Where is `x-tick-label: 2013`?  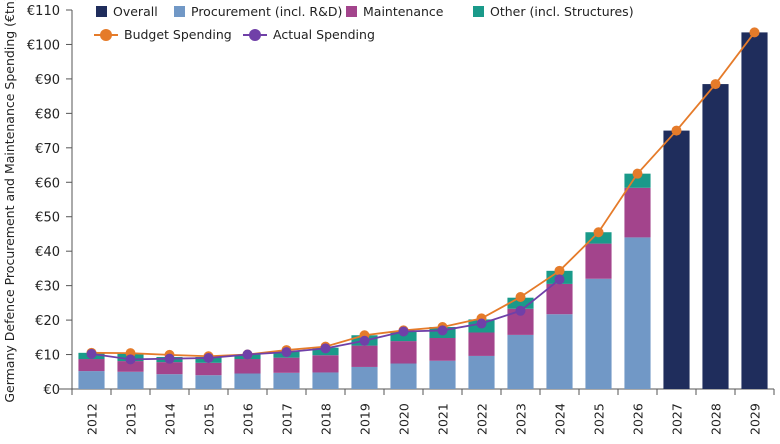
x-tick-label: 2013 is located at coordinates (131, 419).